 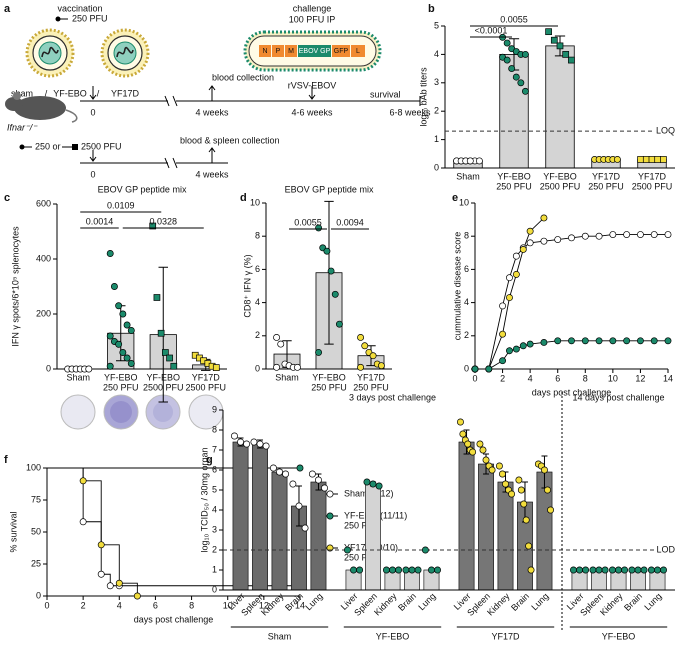 I want to click on p-value: 0.0055, so click(x=514, y=19).